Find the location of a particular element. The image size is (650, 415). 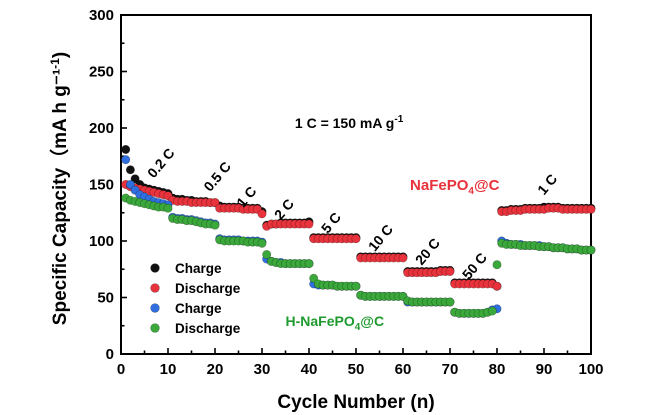

x-axis-title: Cycle Number (n) is located at coordinates (355, 402).